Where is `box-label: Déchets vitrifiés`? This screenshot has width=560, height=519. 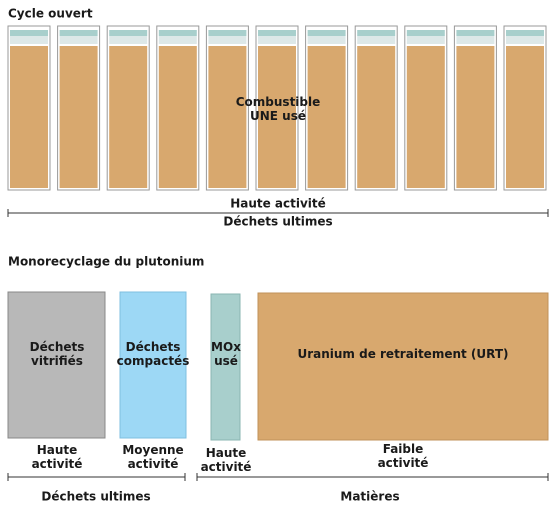
box-label: Déchets vitrifiés is located at coordinates (57, 354).